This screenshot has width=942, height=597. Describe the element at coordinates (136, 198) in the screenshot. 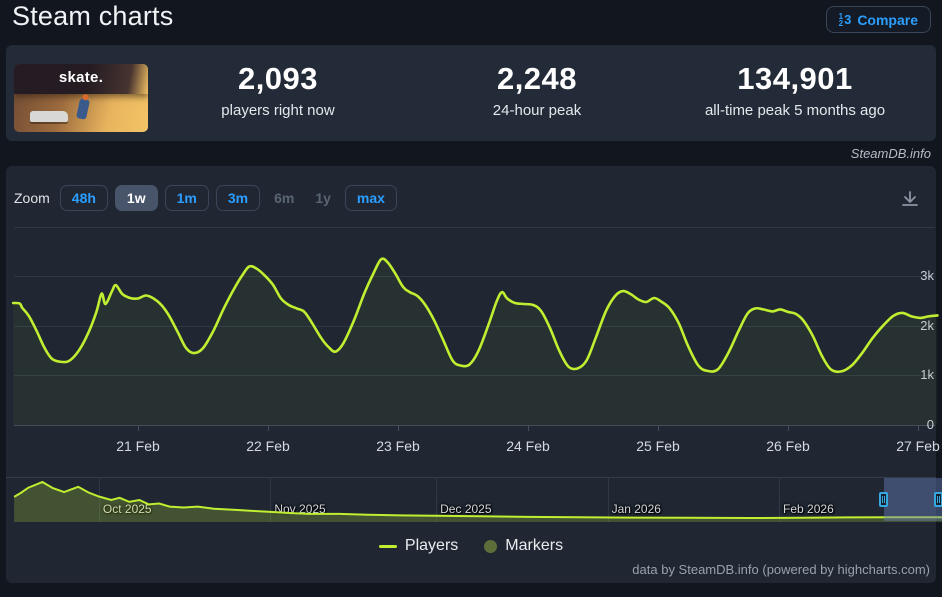

I see `zoom-button-1w: 1w` at that location.